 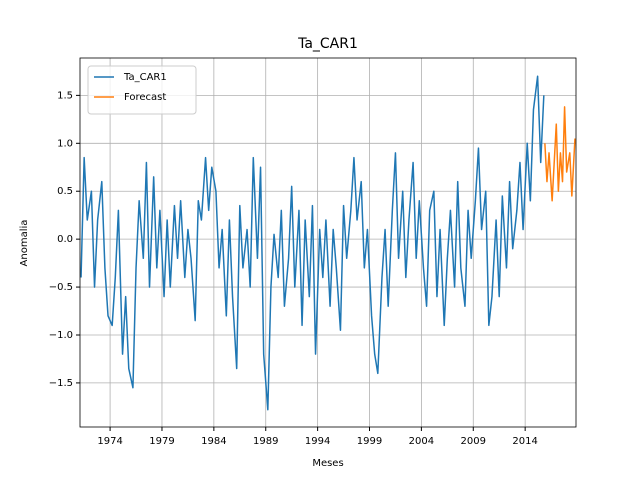 I want to click on y-tick-label: −1.5, so click(x=61, y=383).